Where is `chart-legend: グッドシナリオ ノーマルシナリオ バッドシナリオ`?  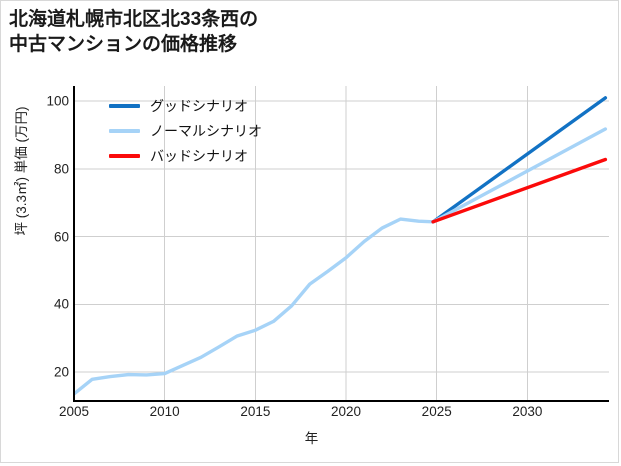 chart-legend: グッドシナリオ ノーマルシナリオ バッドシナリオ is located at coordinates (209, 130).